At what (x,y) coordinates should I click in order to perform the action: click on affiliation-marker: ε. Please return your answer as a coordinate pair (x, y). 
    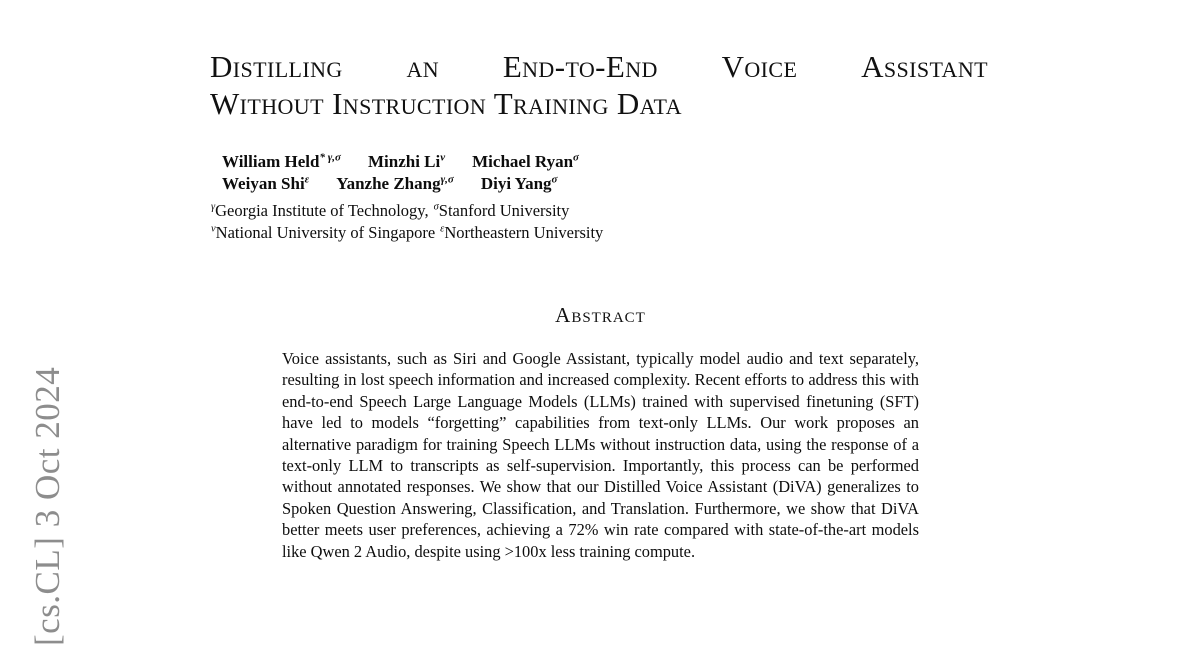
    Looking at the image, I should click on (442, 229).